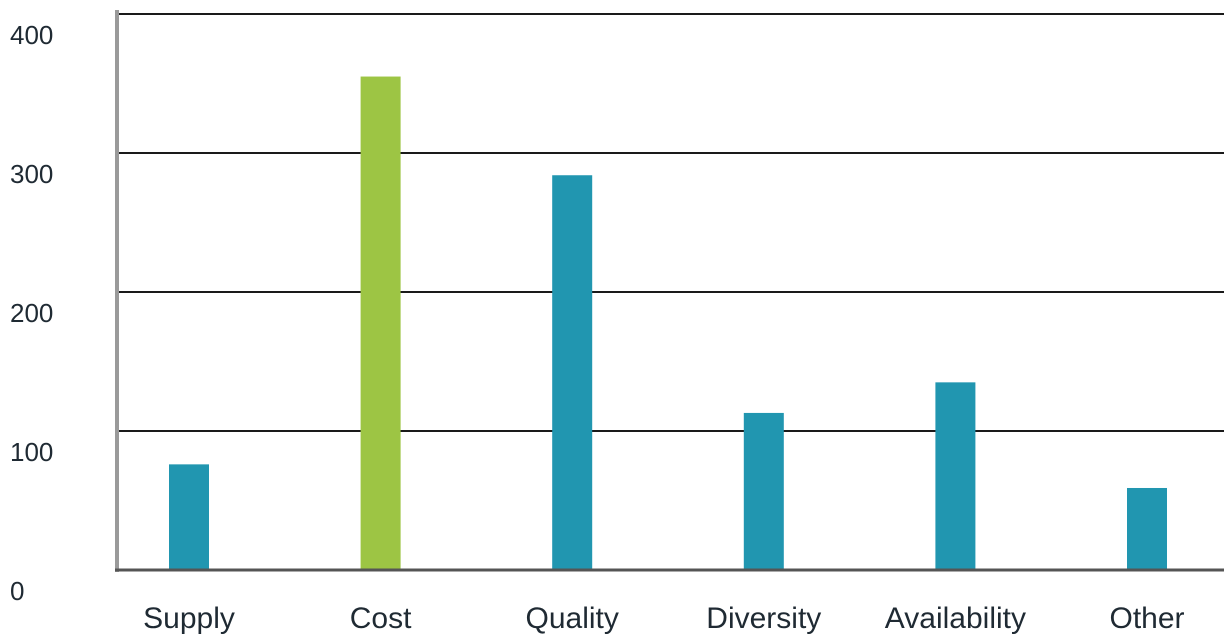  What do you see at coordinates (31, 174) in the screenshot?
I see `y-tick-label: 300` at bounding box center [31, 174].